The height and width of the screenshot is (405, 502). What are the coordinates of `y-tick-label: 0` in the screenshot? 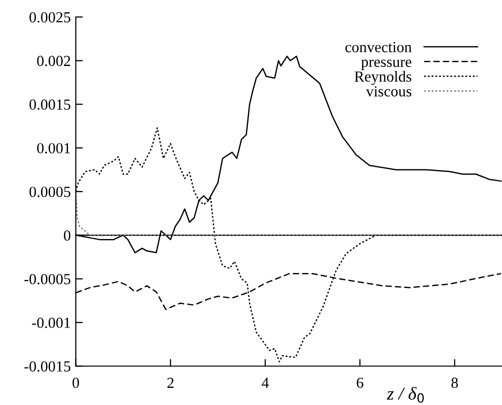 It's located at (67, 235).